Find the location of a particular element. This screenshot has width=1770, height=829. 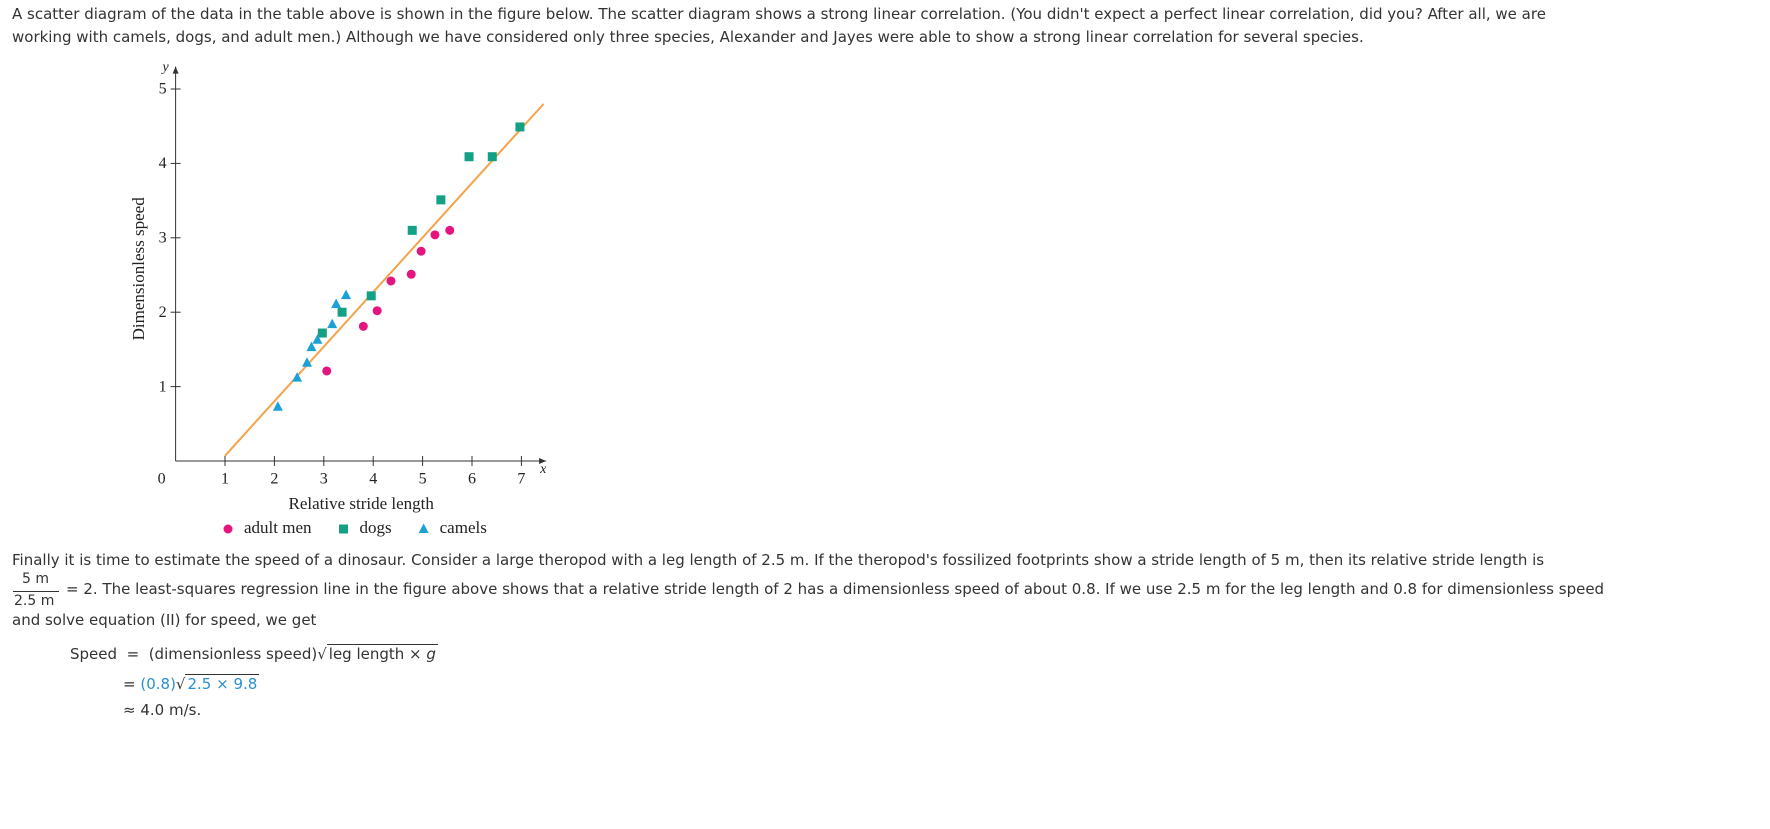

y-axis-label: Dimensionless speed is located at coordinates (138, 269).